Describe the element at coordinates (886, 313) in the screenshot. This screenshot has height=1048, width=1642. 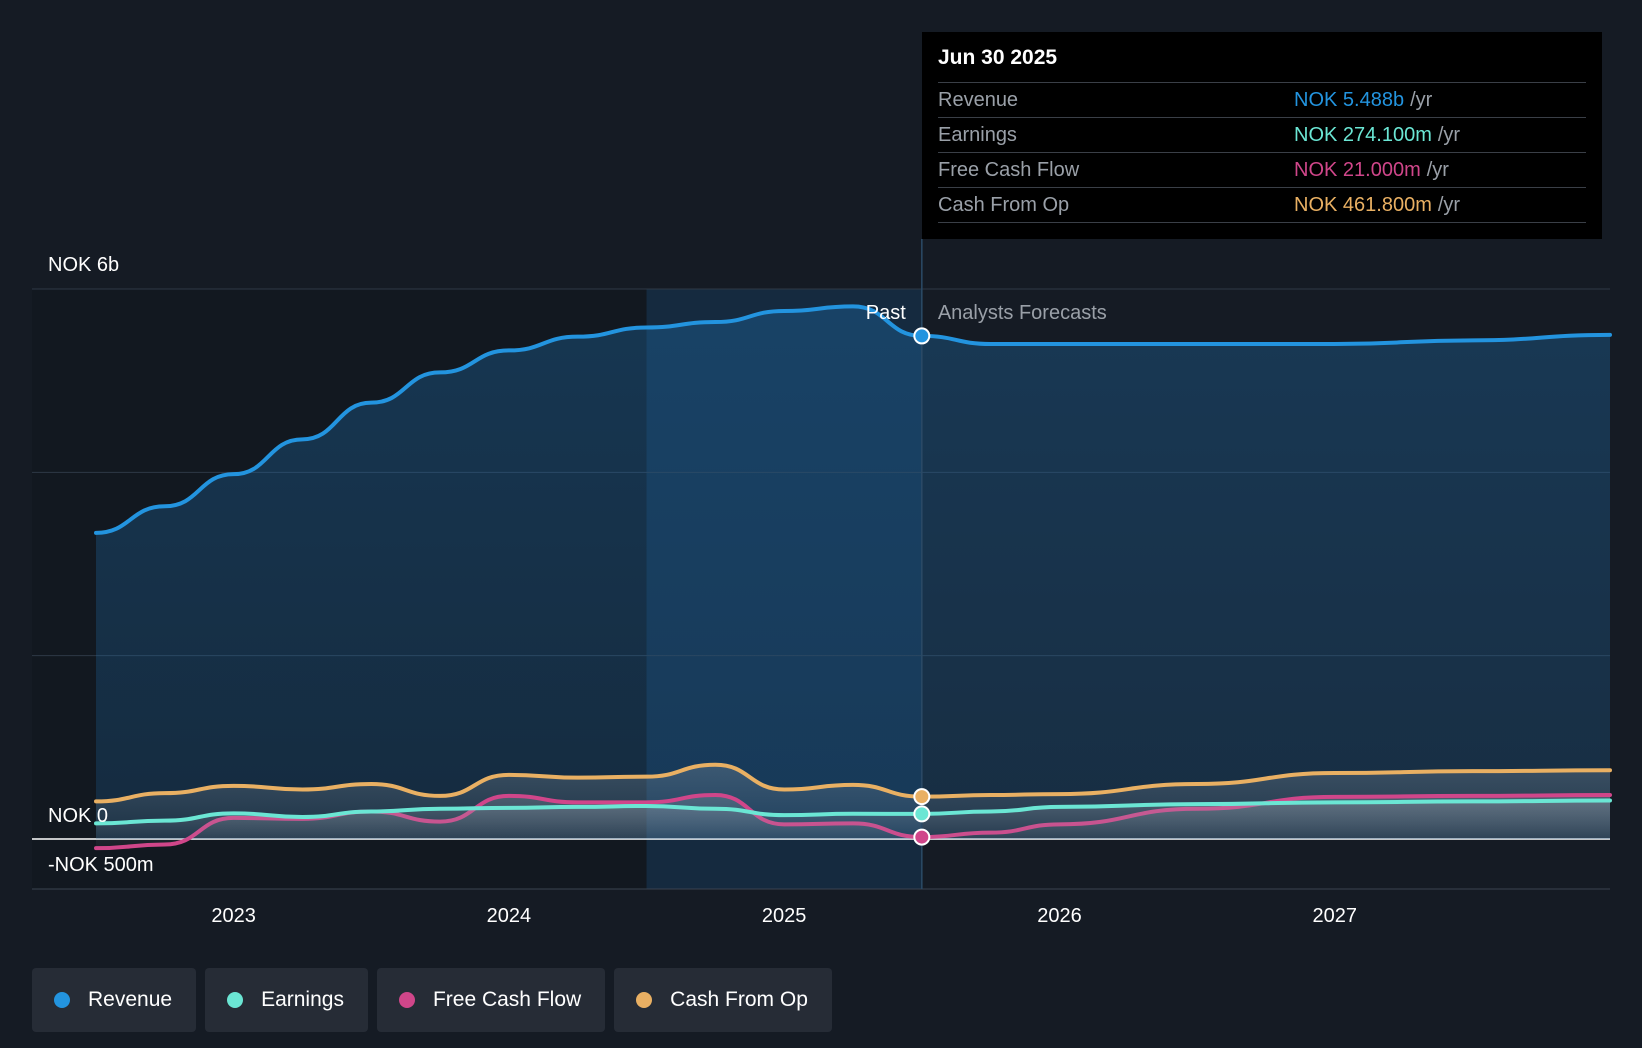
I see `past-label: Past` at that location.